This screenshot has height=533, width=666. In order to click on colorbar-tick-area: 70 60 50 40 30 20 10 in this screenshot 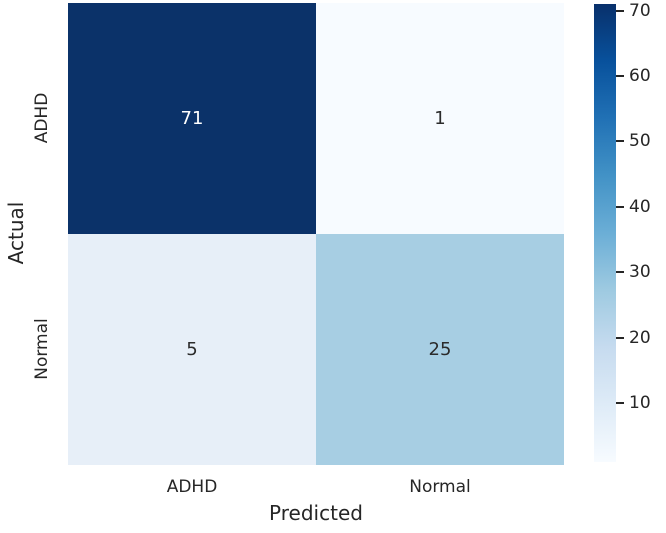, I will do `click(641, 266)`.